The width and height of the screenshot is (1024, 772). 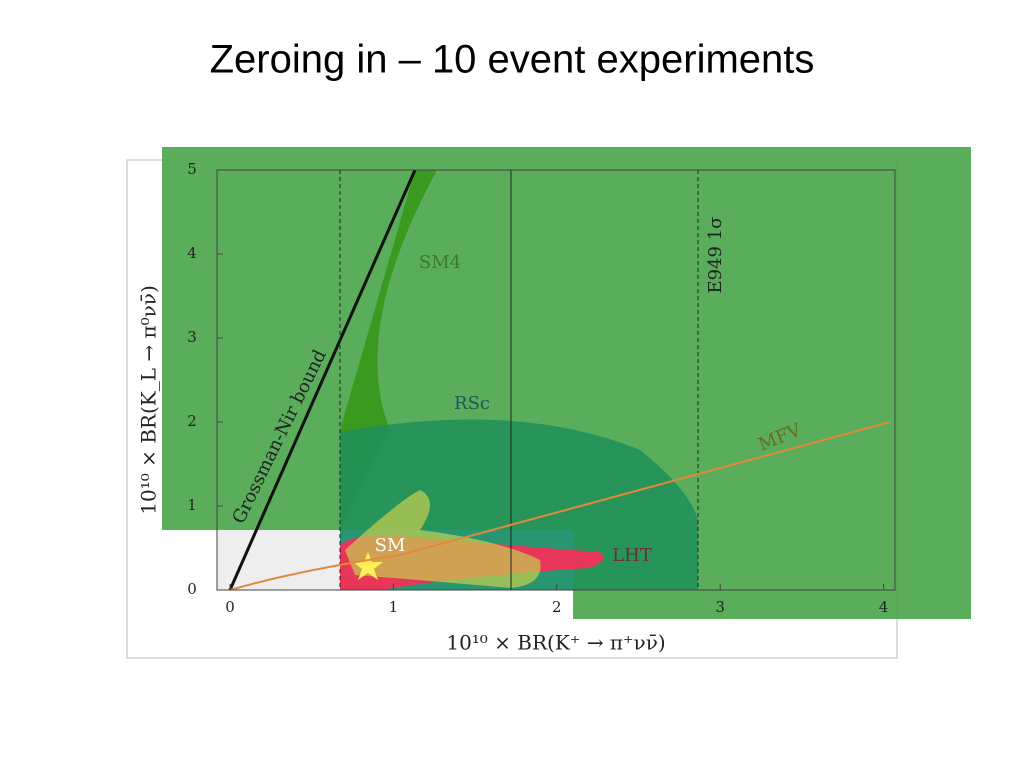 What do you see at coordinates (632, 555) in the screenshot?
I see `annotation: LHT` at bounding box center [632, 555].